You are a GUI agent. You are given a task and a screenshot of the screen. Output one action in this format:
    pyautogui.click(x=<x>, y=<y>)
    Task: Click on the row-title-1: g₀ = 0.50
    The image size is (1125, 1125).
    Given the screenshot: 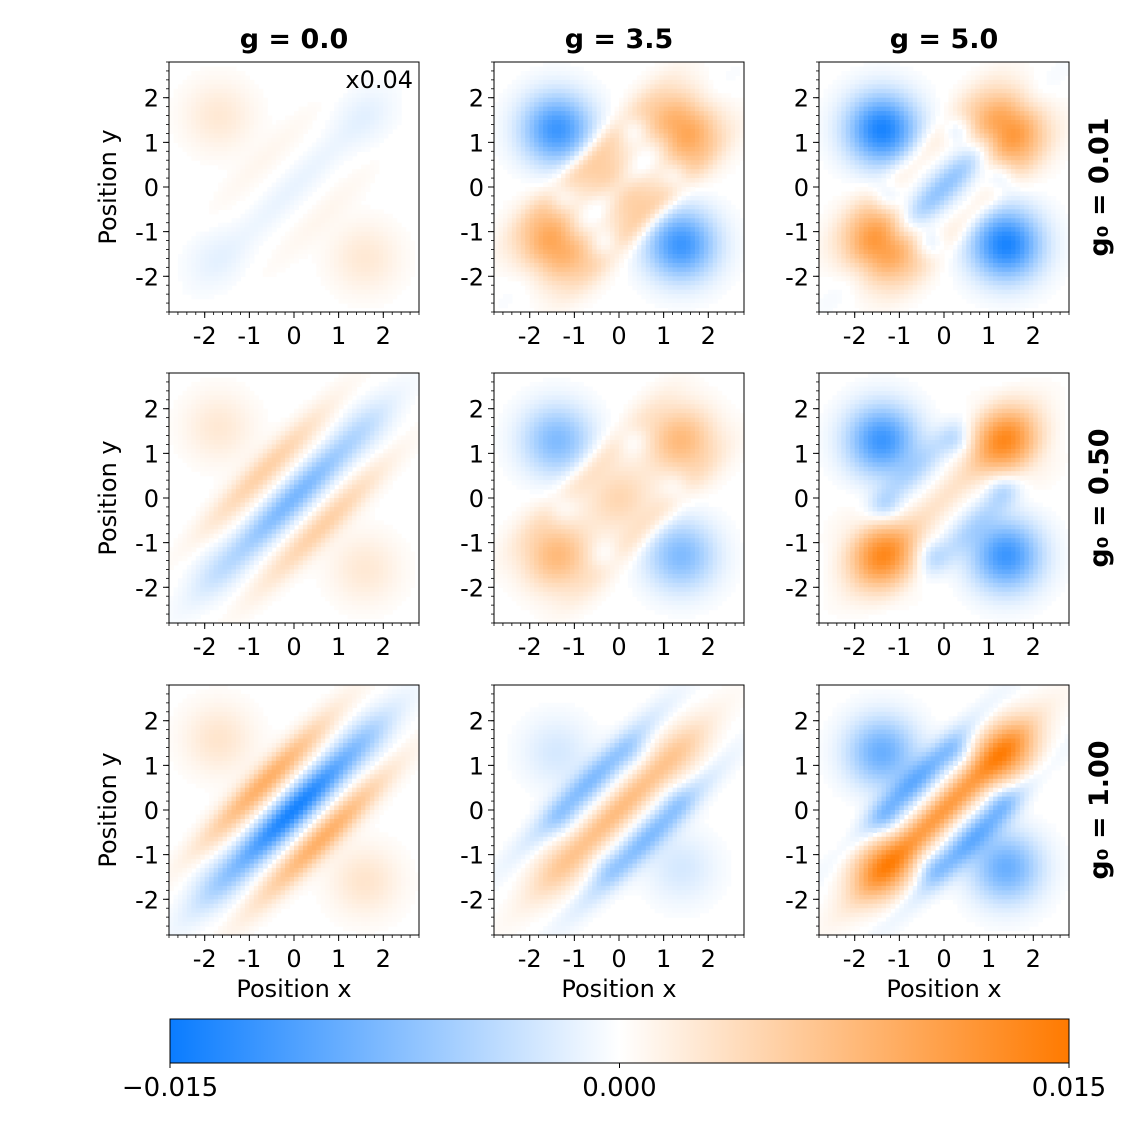 What is the action you would take?
    pyautogui.click(x=1099, y=497)
    